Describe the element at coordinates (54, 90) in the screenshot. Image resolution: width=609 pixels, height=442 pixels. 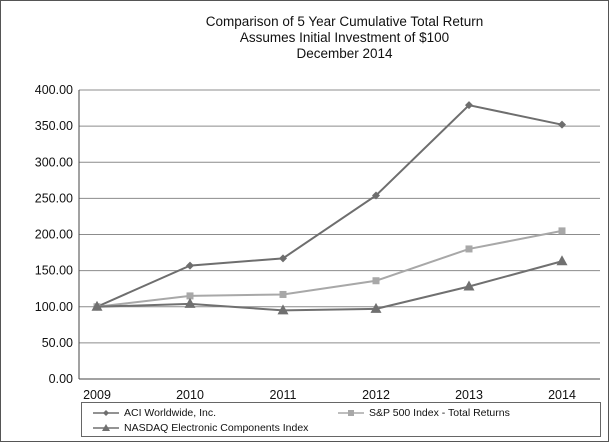
I see `y-tick-label: 400.00` at that location.